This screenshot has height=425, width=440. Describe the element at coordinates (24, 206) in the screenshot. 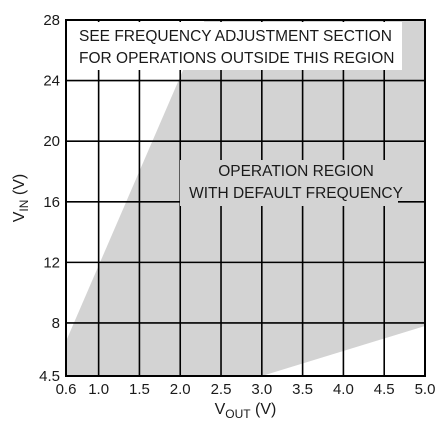

I see `y-axis-label-sub: IN` at that location.